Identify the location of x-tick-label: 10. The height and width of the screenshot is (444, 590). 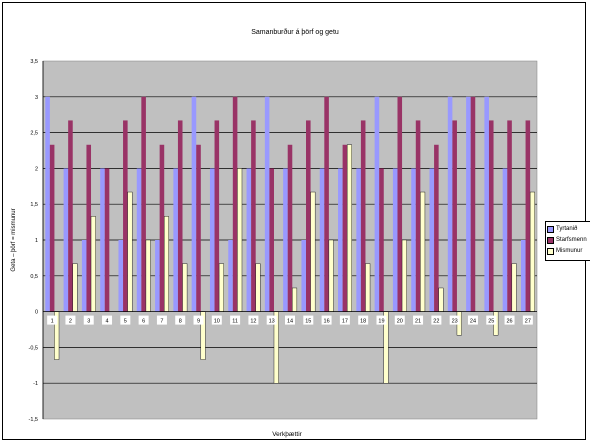
(217, 322).